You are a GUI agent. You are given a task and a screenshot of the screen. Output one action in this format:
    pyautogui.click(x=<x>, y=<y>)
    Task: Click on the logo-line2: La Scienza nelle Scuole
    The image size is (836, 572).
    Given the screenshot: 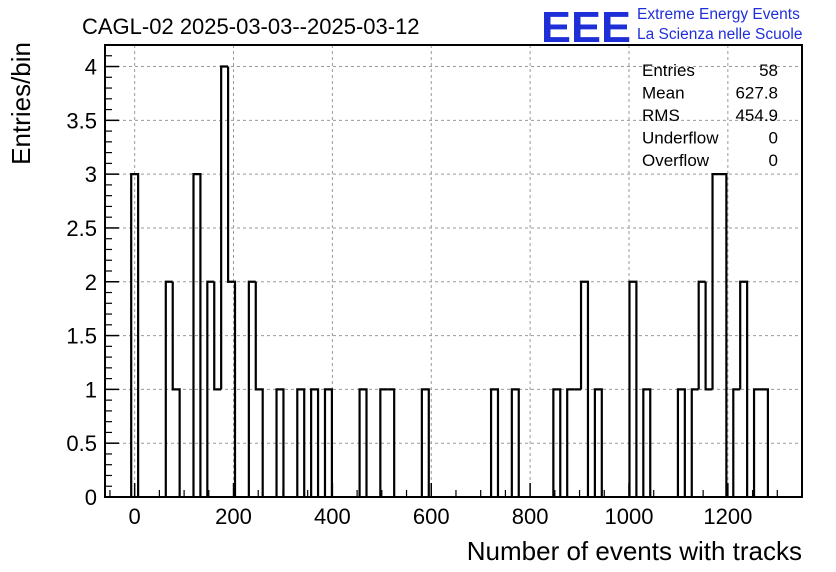 What is the action you would take?
    pyautogui.click(x=719, y=34)
    